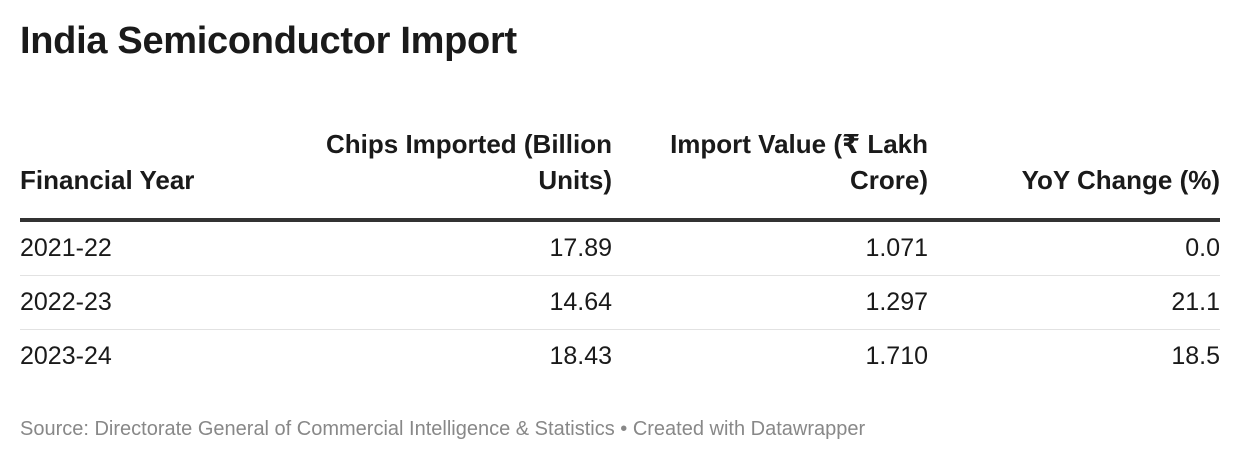 The height and width of the screenshot is (464, 1240). What do you see at coordinates (66, 356) in the screenshot?
I see `cell-financial-year: 2023-24` at bounding box center [66, 356].